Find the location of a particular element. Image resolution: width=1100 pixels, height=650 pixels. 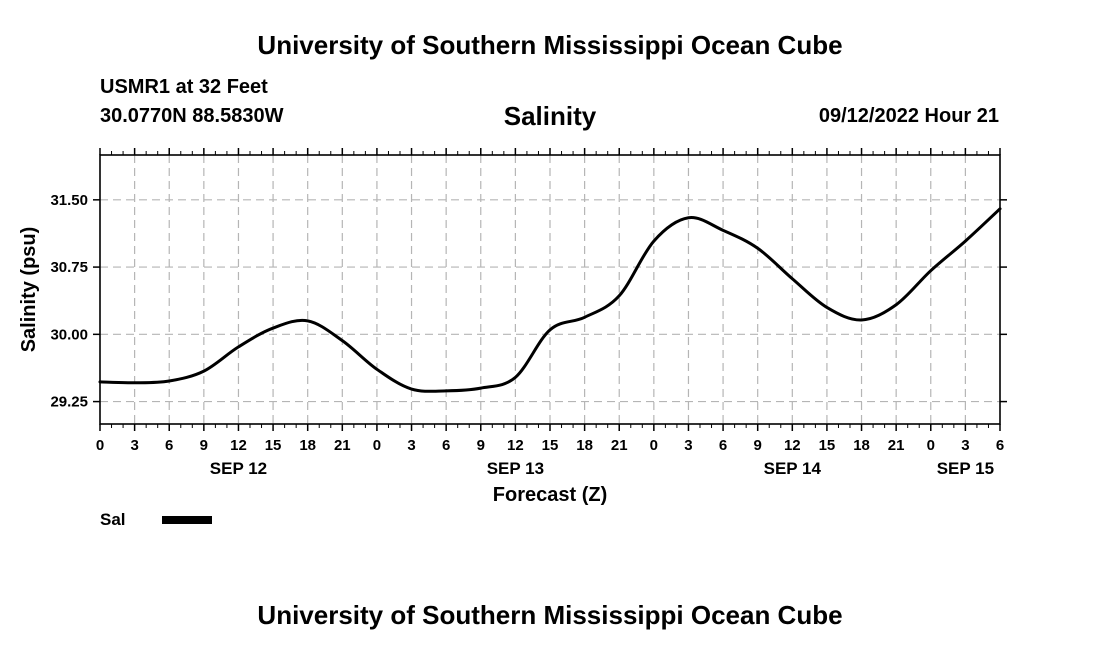

y-tick-label: 30.00 is located at coordinates (69, 334).